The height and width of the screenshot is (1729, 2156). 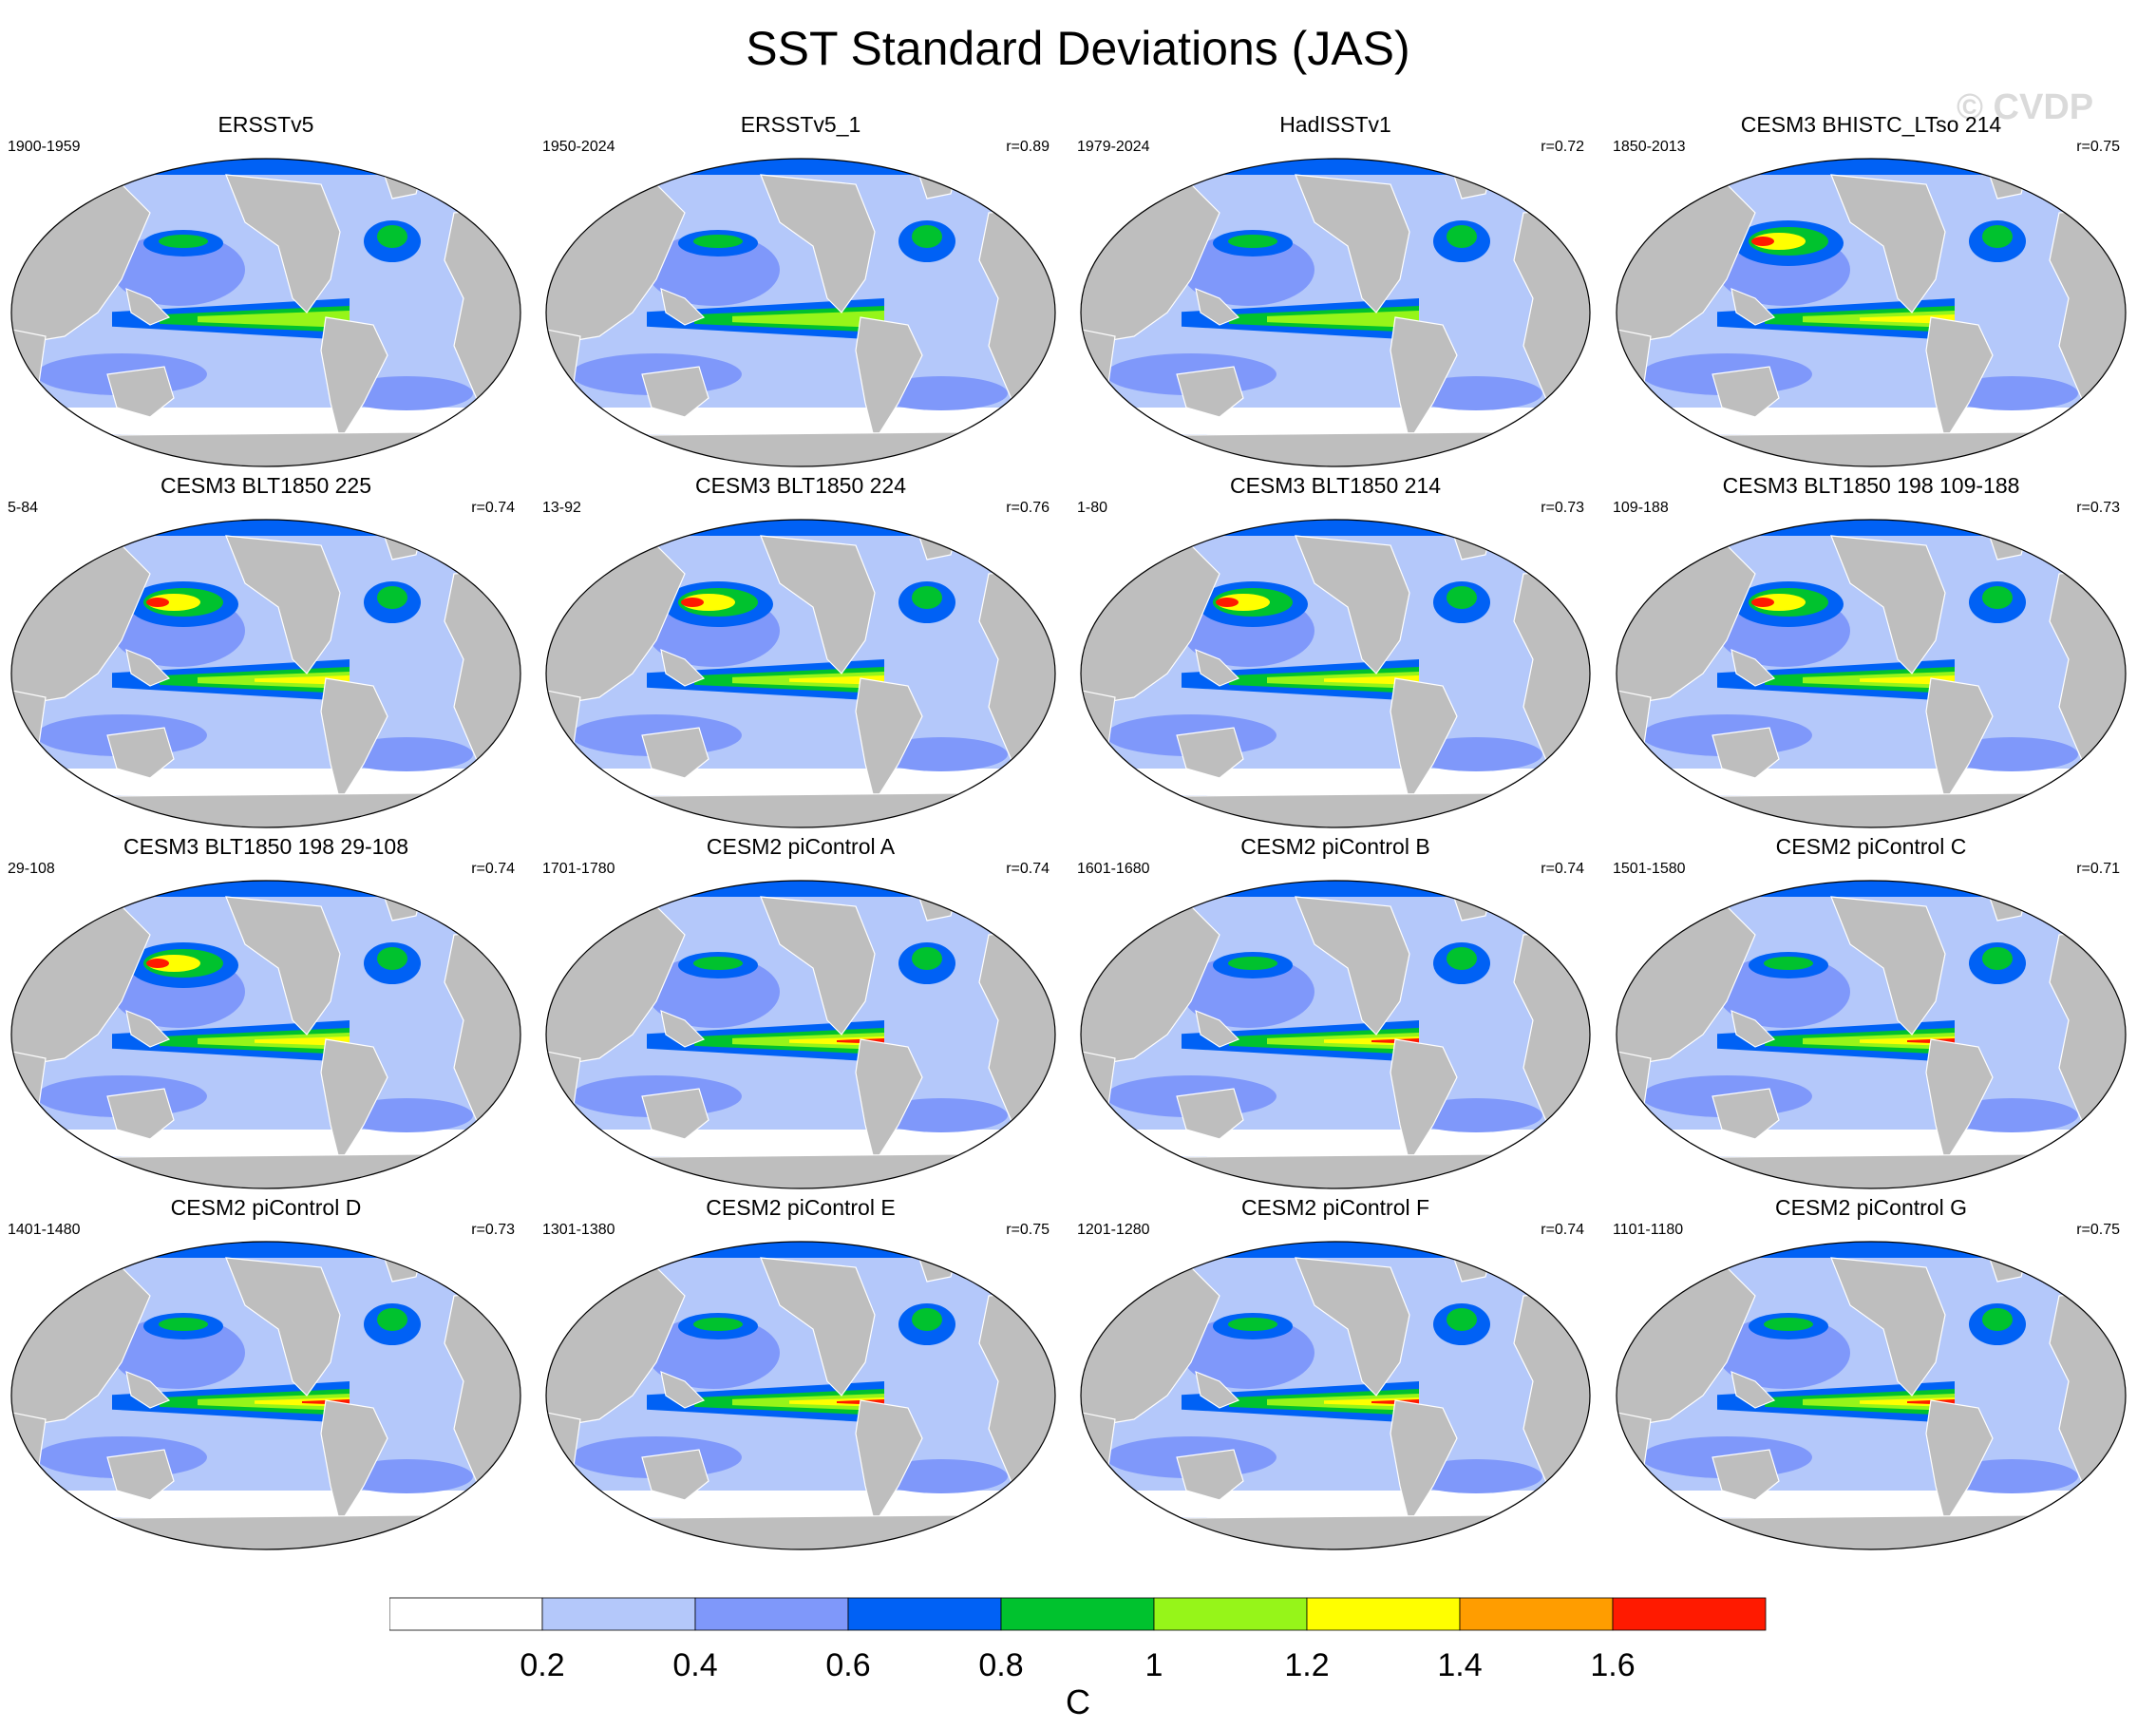 I want to click on map-panel: CESM2 piControl F 1201-1280 r=0.74, so click(x=1335, y=1378).